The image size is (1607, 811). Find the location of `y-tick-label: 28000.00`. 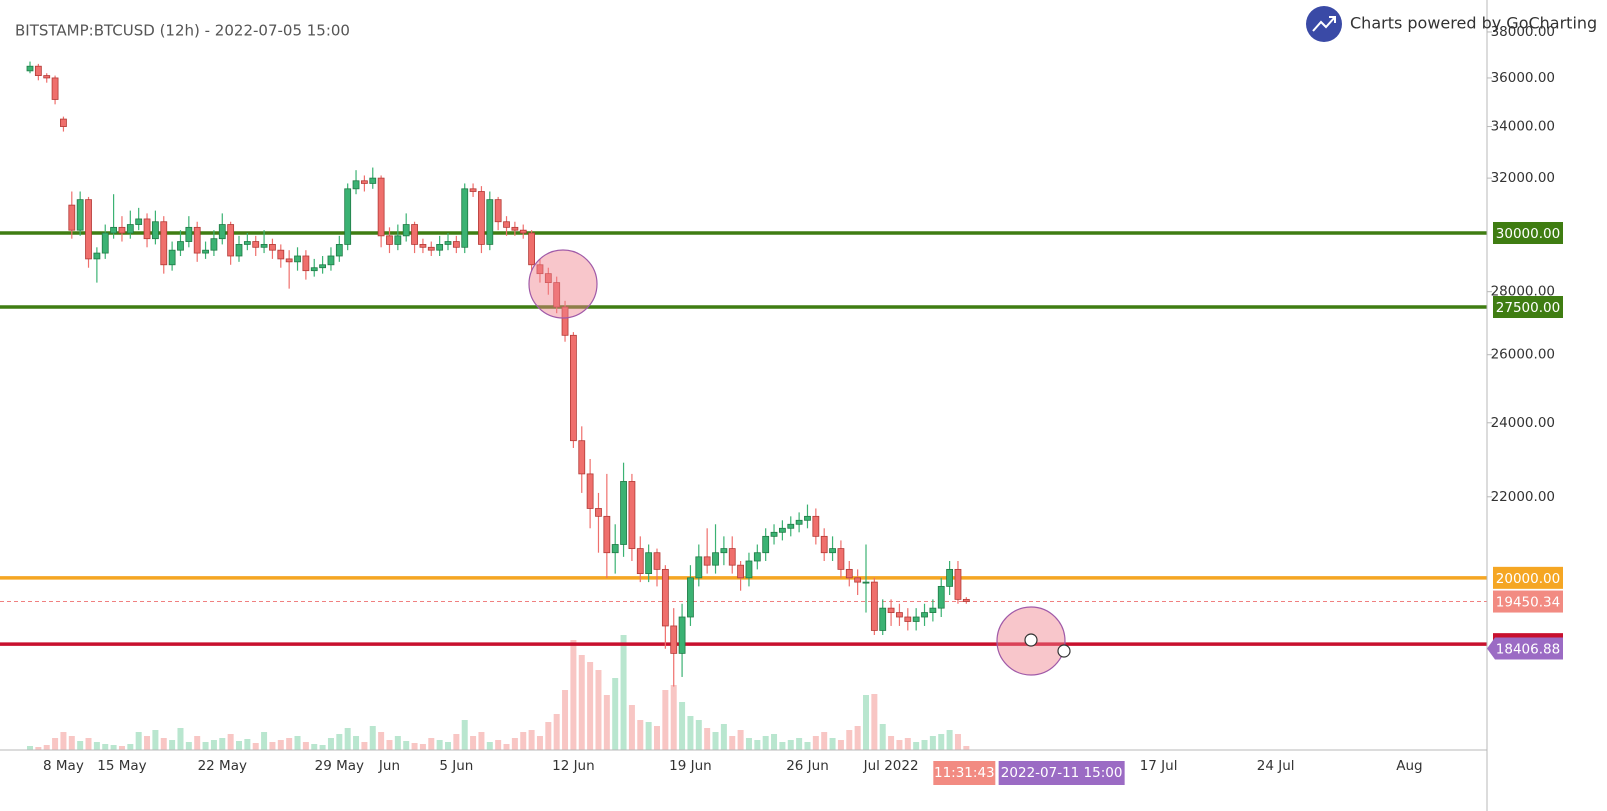

y-tick-label: 28000.00 is located at coordinates (1523, 292).